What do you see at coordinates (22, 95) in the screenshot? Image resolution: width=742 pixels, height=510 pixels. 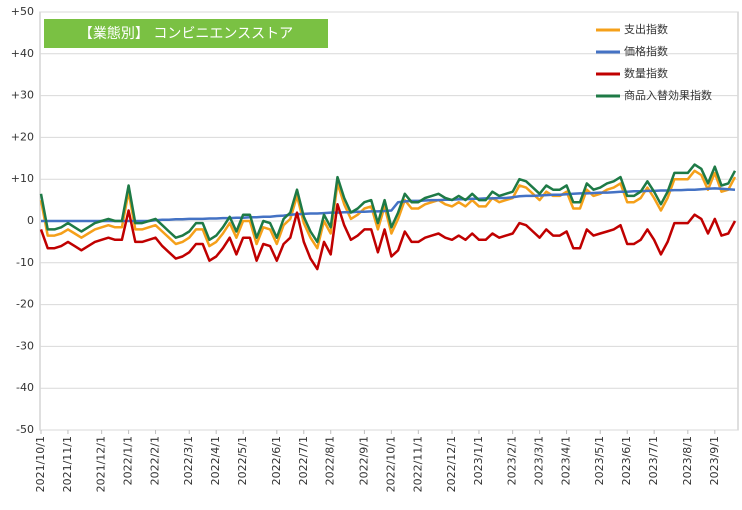 I see `y-tick-label: +30` at bounding box center [22, 95].